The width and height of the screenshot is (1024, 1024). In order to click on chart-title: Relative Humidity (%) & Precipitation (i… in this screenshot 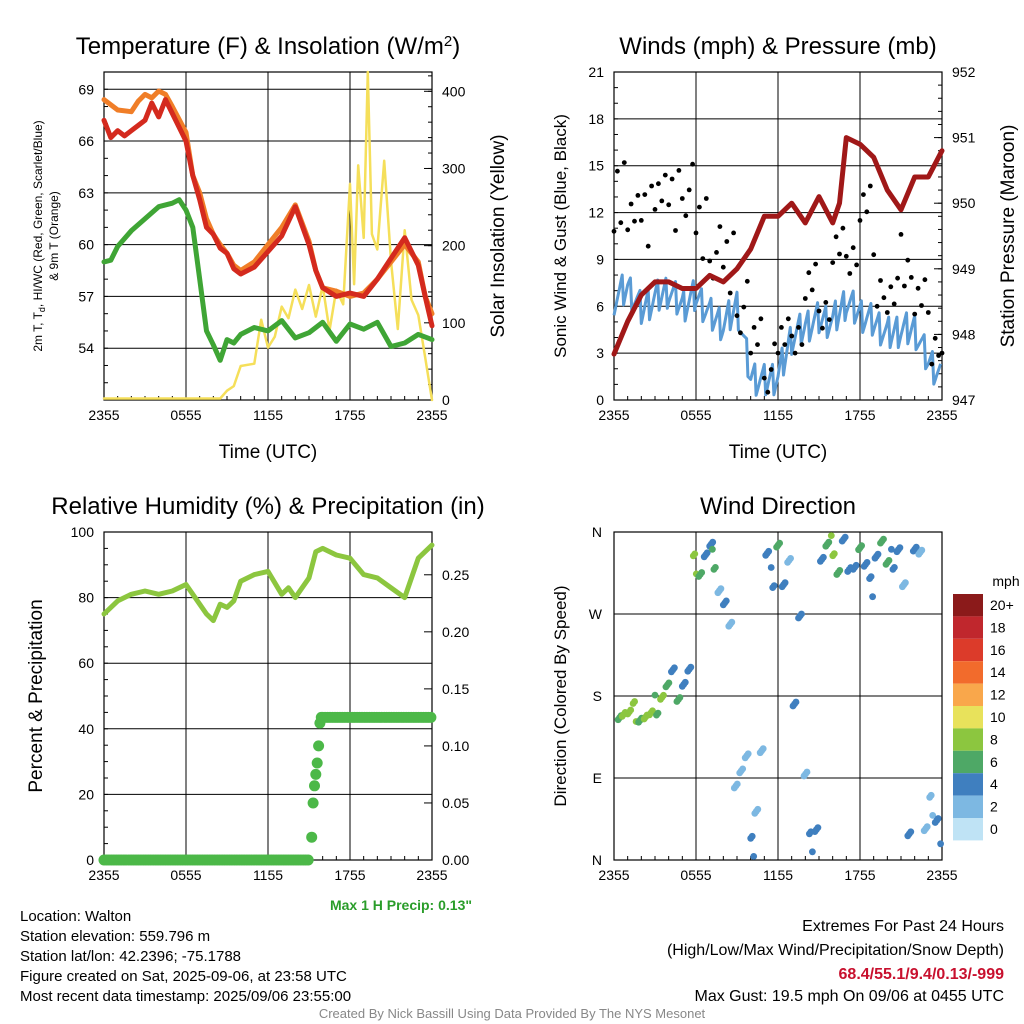, I will do `click(267, 506)`.